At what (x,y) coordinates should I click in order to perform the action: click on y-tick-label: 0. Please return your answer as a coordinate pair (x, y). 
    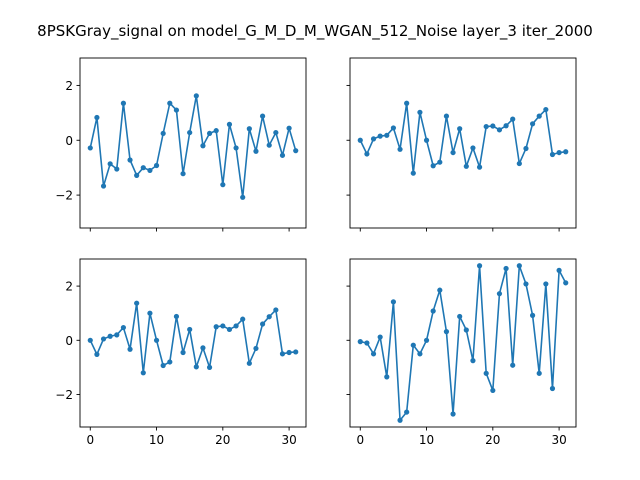
    Looking at the image, I should click on (69, 341).